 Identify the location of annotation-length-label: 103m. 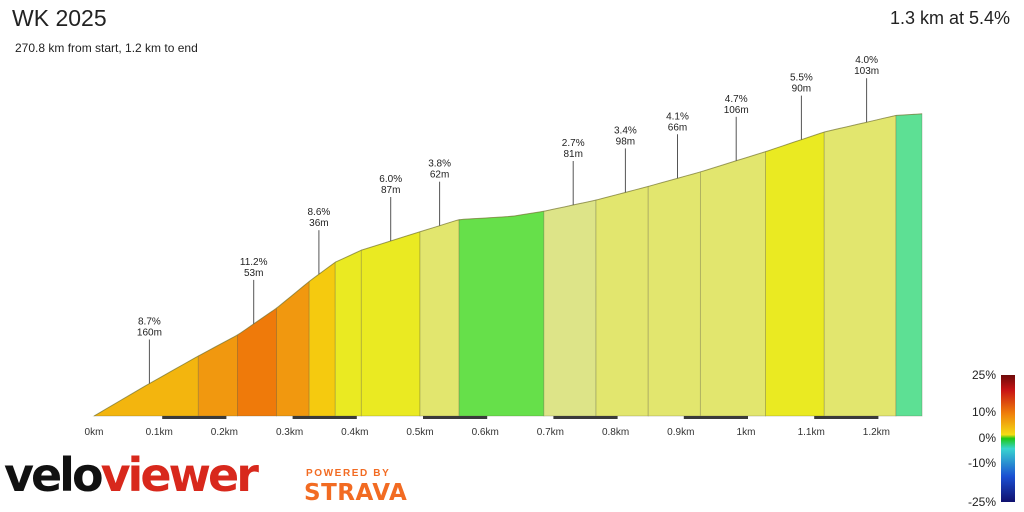
(866, 71).